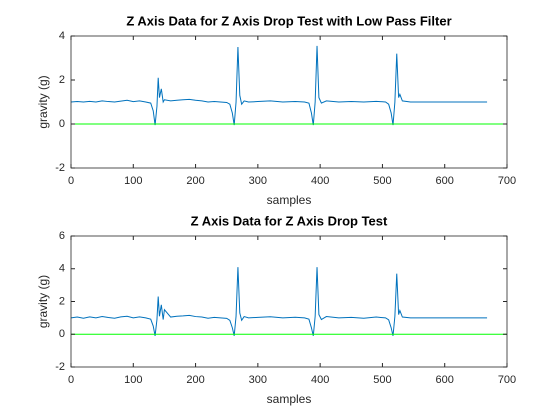 The image size is (560, 420). I want to click on y-tick-label: 6, so click(62, 236).